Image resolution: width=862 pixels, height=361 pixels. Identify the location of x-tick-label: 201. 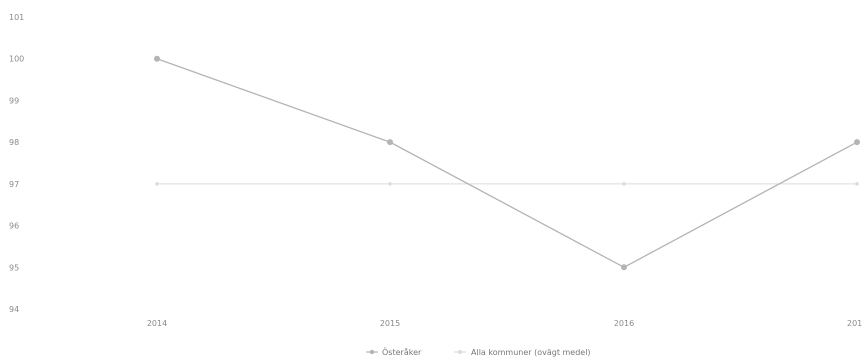
(854, 323).